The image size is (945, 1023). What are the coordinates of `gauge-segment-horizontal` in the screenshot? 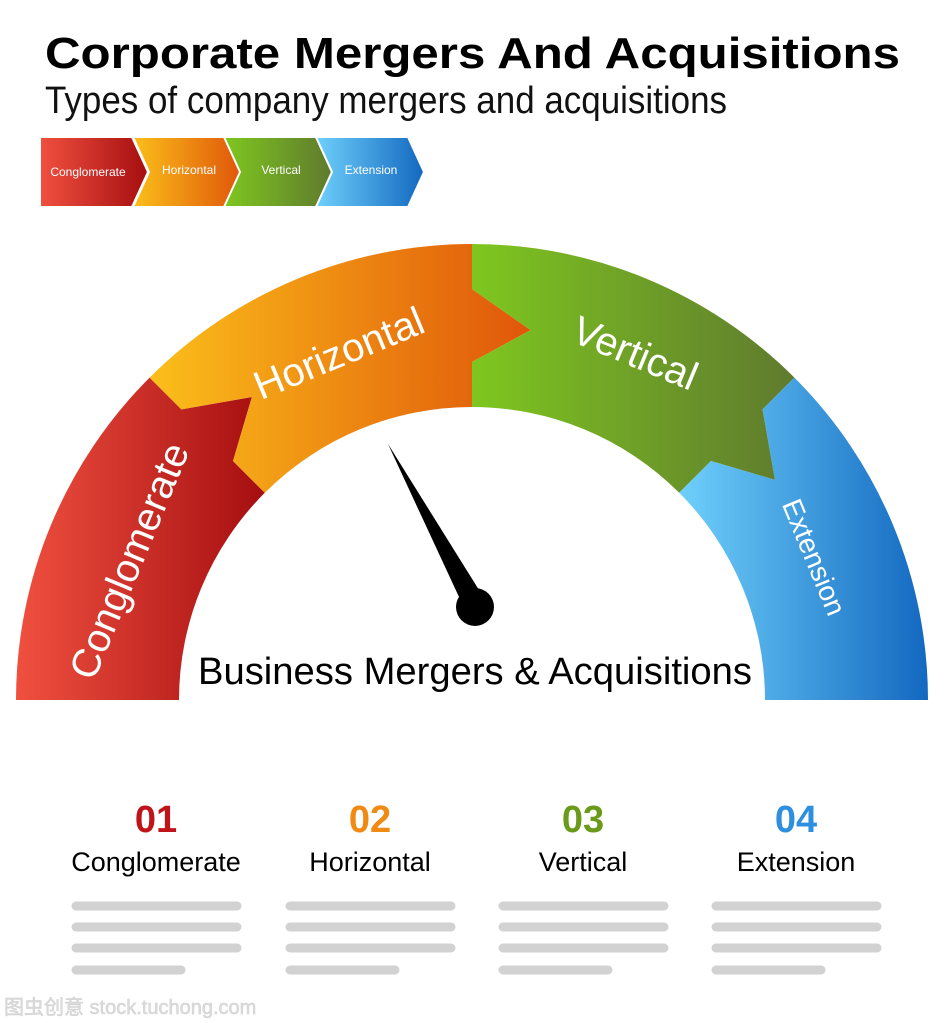 It's located at (340, 368).